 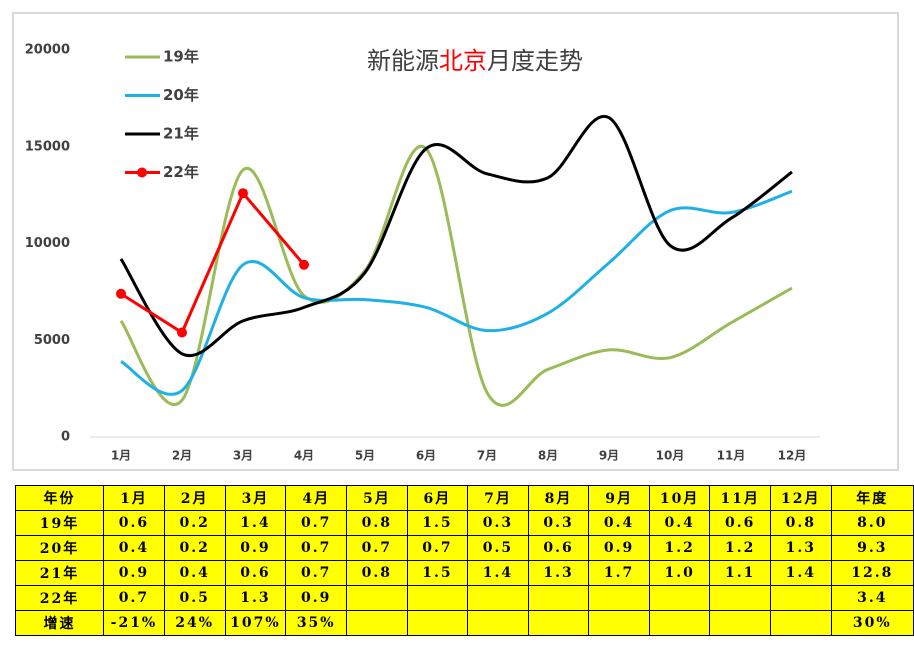 I want to click on y-tick-label: 0, so click(x=65, y=437).